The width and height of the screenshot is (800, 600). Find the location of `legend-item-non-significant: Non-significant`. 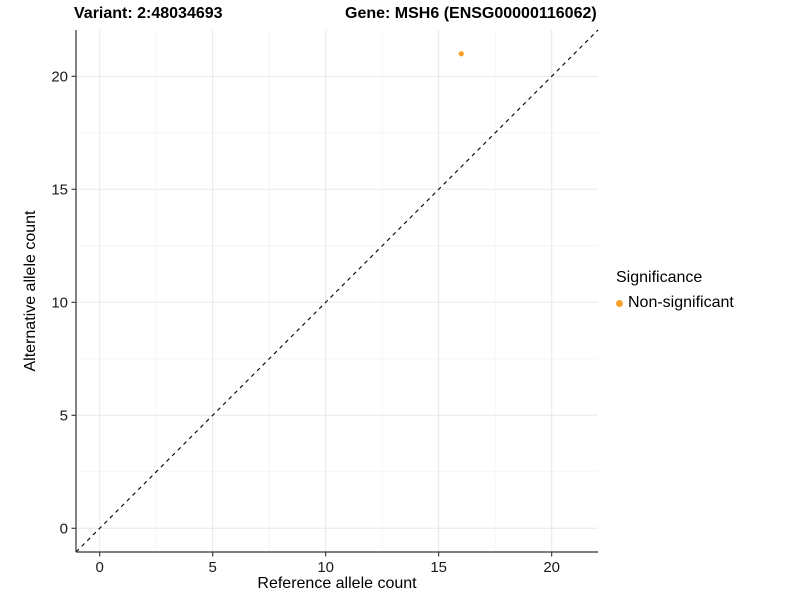

legend-item-non-significant: Non-significant is located at coordinates (675, 303).